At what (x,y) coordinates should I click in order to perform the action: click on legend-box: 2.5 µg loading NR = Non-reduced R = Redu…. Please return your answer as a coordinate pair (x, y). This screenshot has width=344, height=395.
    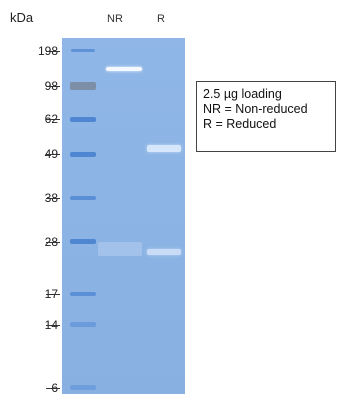
    Looking at the image, I should click on (266, 116).